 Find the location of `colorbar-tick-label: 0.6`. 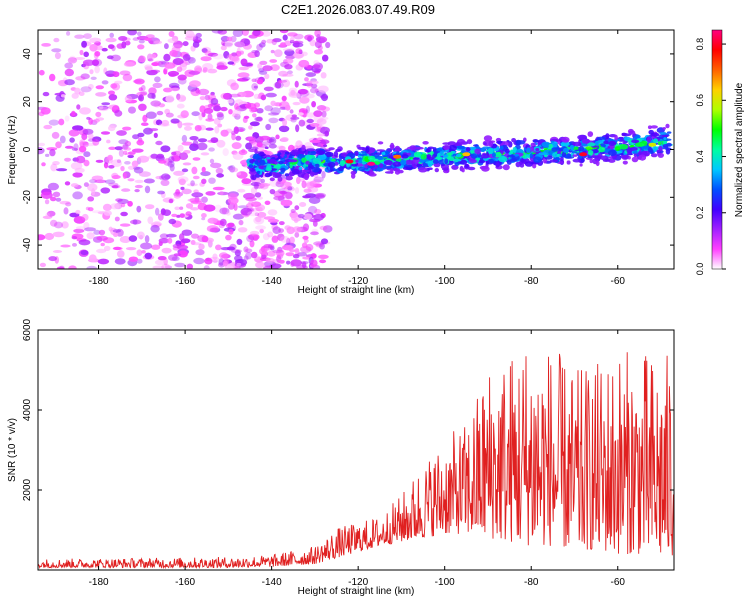

colorbar-tick-label: 0.6 is located at coordinates (700, 100).